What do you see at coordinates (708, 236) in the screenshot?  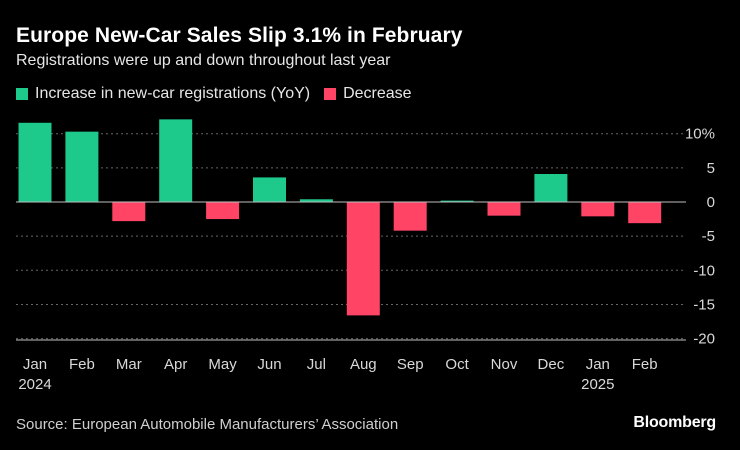 I see `y-tick-label: -5` at bounding box center [708, 236].